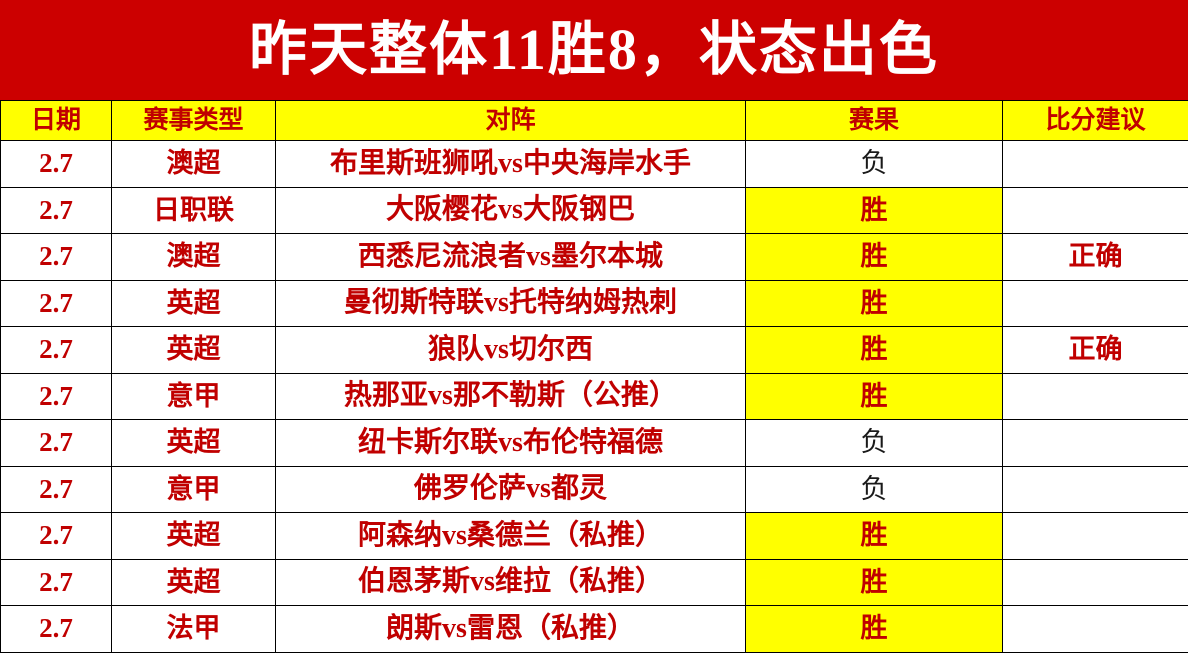 The width and height of the screenshot is (1188, 653). I want to click on cell-match: 热那亚vs那不勒斯（公推）, so click(511, 396).